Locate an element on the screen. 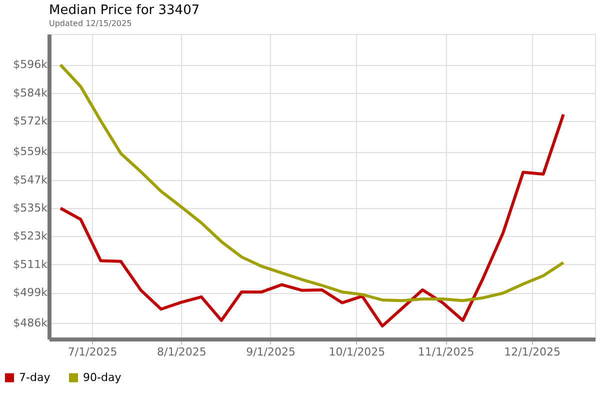  y-tick-label: $499k is located at coordinates (30, 293).